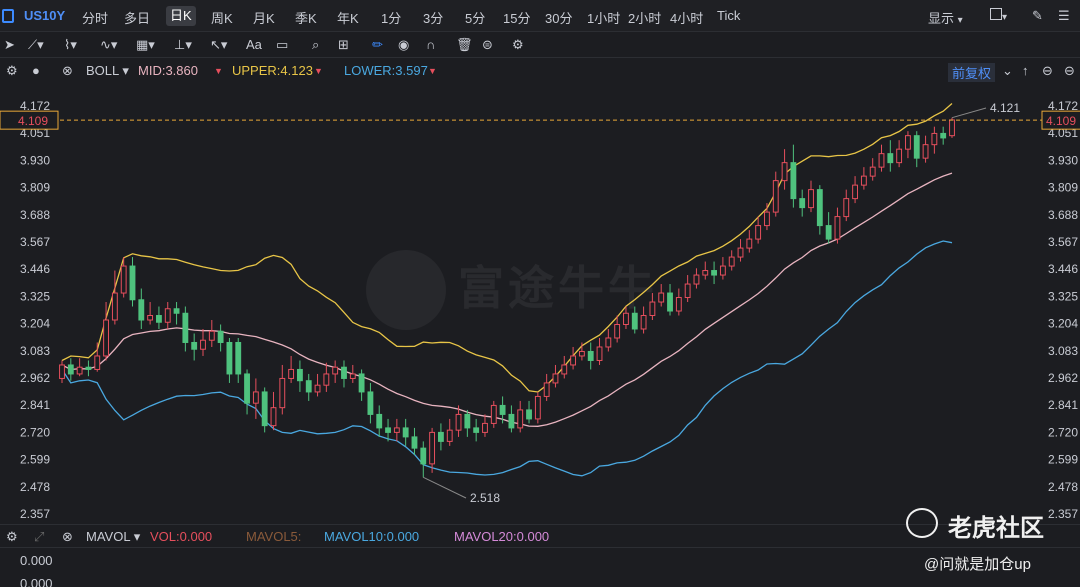 This screenshot has height=587, width=1080. I want to click on timeframe-tab: 季K, so click(306, 18).